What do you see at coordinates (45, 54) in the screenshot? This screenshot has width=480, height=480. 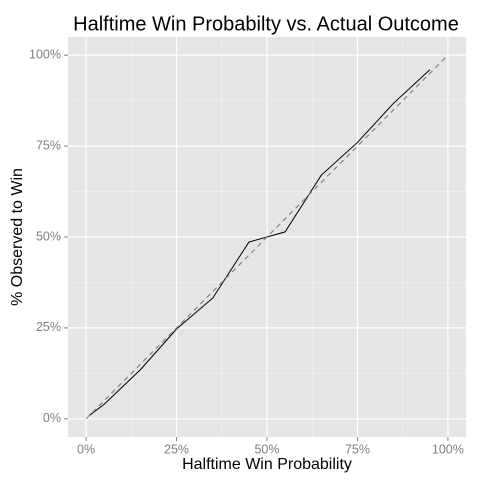 I see `y-tick-label: 100%` at bounding box center [45, 54].